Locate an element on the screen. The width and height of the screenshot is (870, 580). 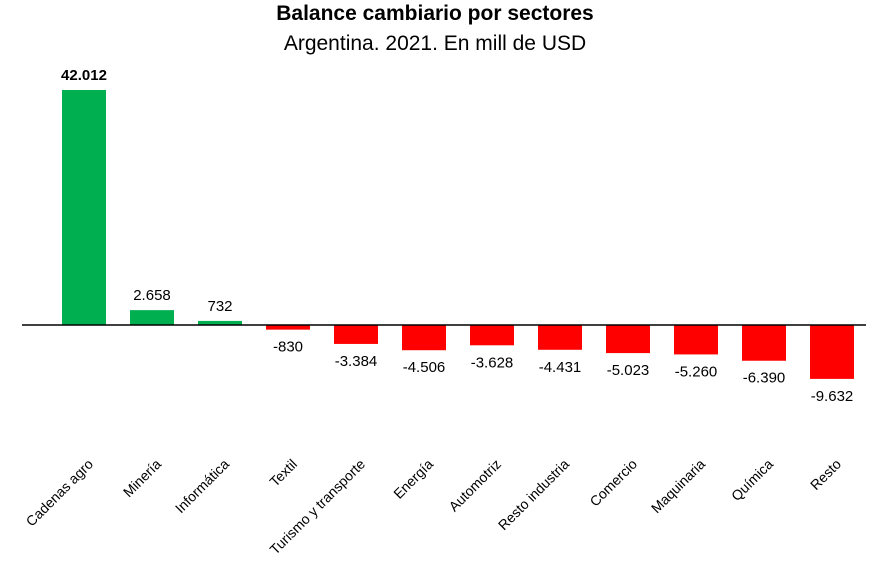
bar-value-label: -3.628 is located at coordinates (492, 362).